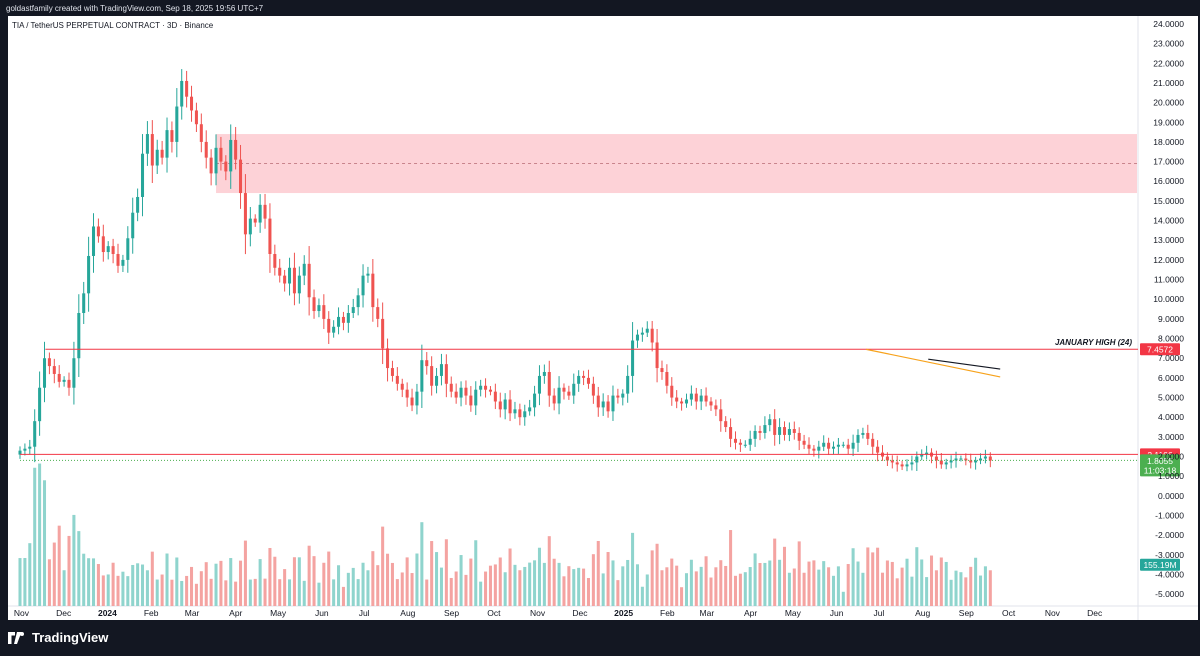 The width and height of the screenshot is (1200, 656). I want to click on brand-label: TradingView, so click(70, 637).